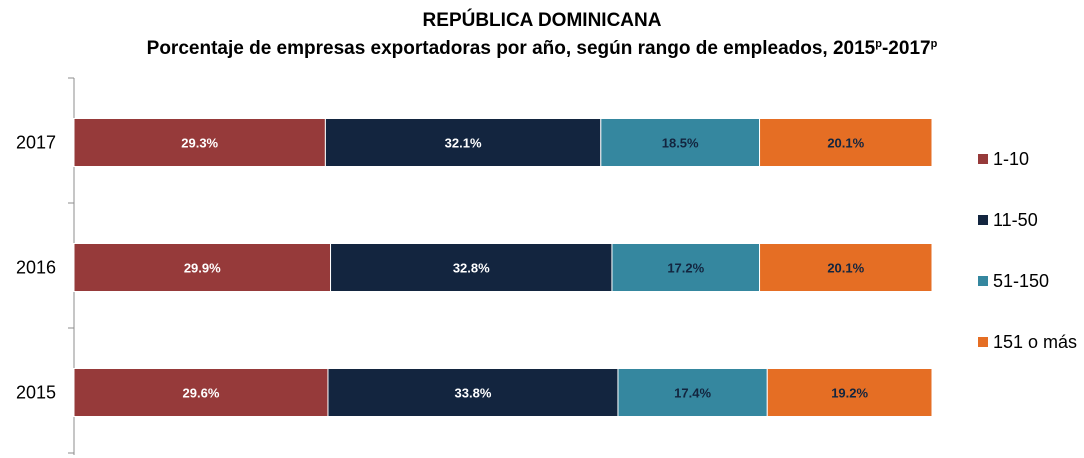 Image resolution: width=1084 pixels, height=458 pixels. What do you see at coordinates (1011, 159) in the screenshot?
I see `legend-label-1: 1-10` at bounding box center [1011, 159].